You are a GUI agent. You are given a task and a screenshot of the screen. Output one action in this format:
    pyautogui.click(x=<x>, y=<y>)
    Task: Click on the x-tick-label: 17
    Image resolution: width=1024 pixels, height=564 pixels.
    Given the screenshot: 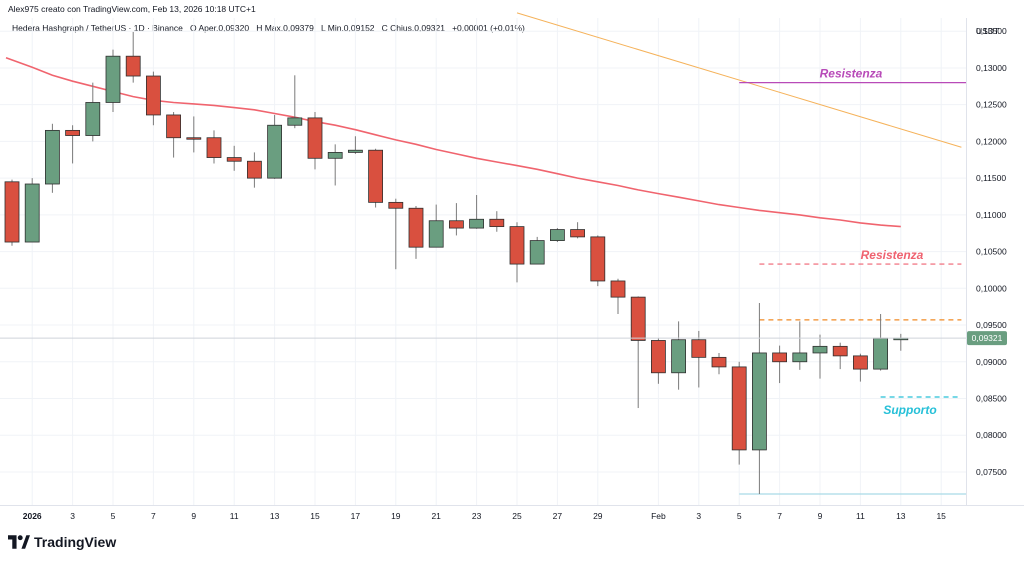 What is the action you would take?
    pyautogui.click(x=356, y=516)
    